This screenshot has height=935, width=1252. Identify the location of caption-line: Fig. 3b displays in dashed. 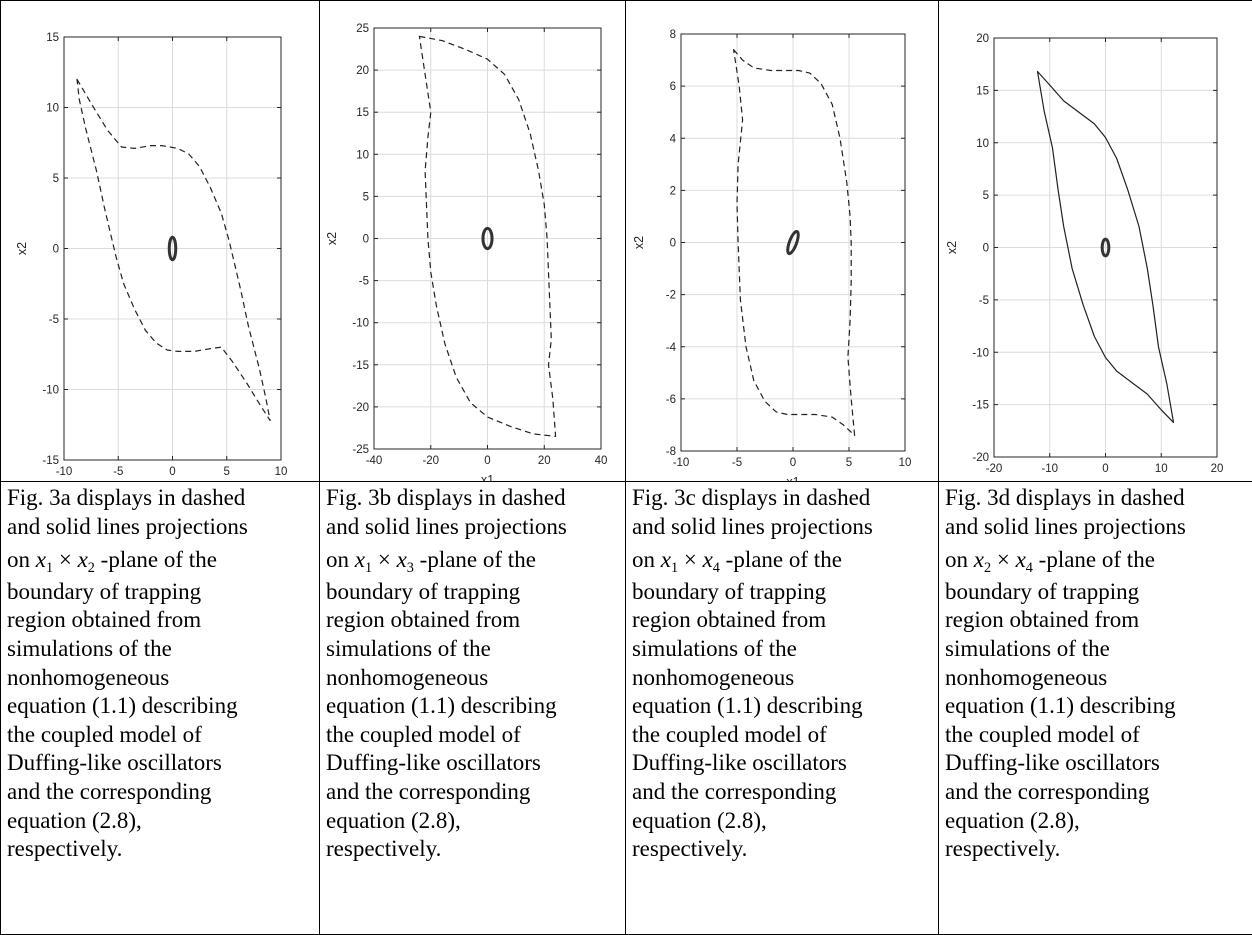
(473, 498).